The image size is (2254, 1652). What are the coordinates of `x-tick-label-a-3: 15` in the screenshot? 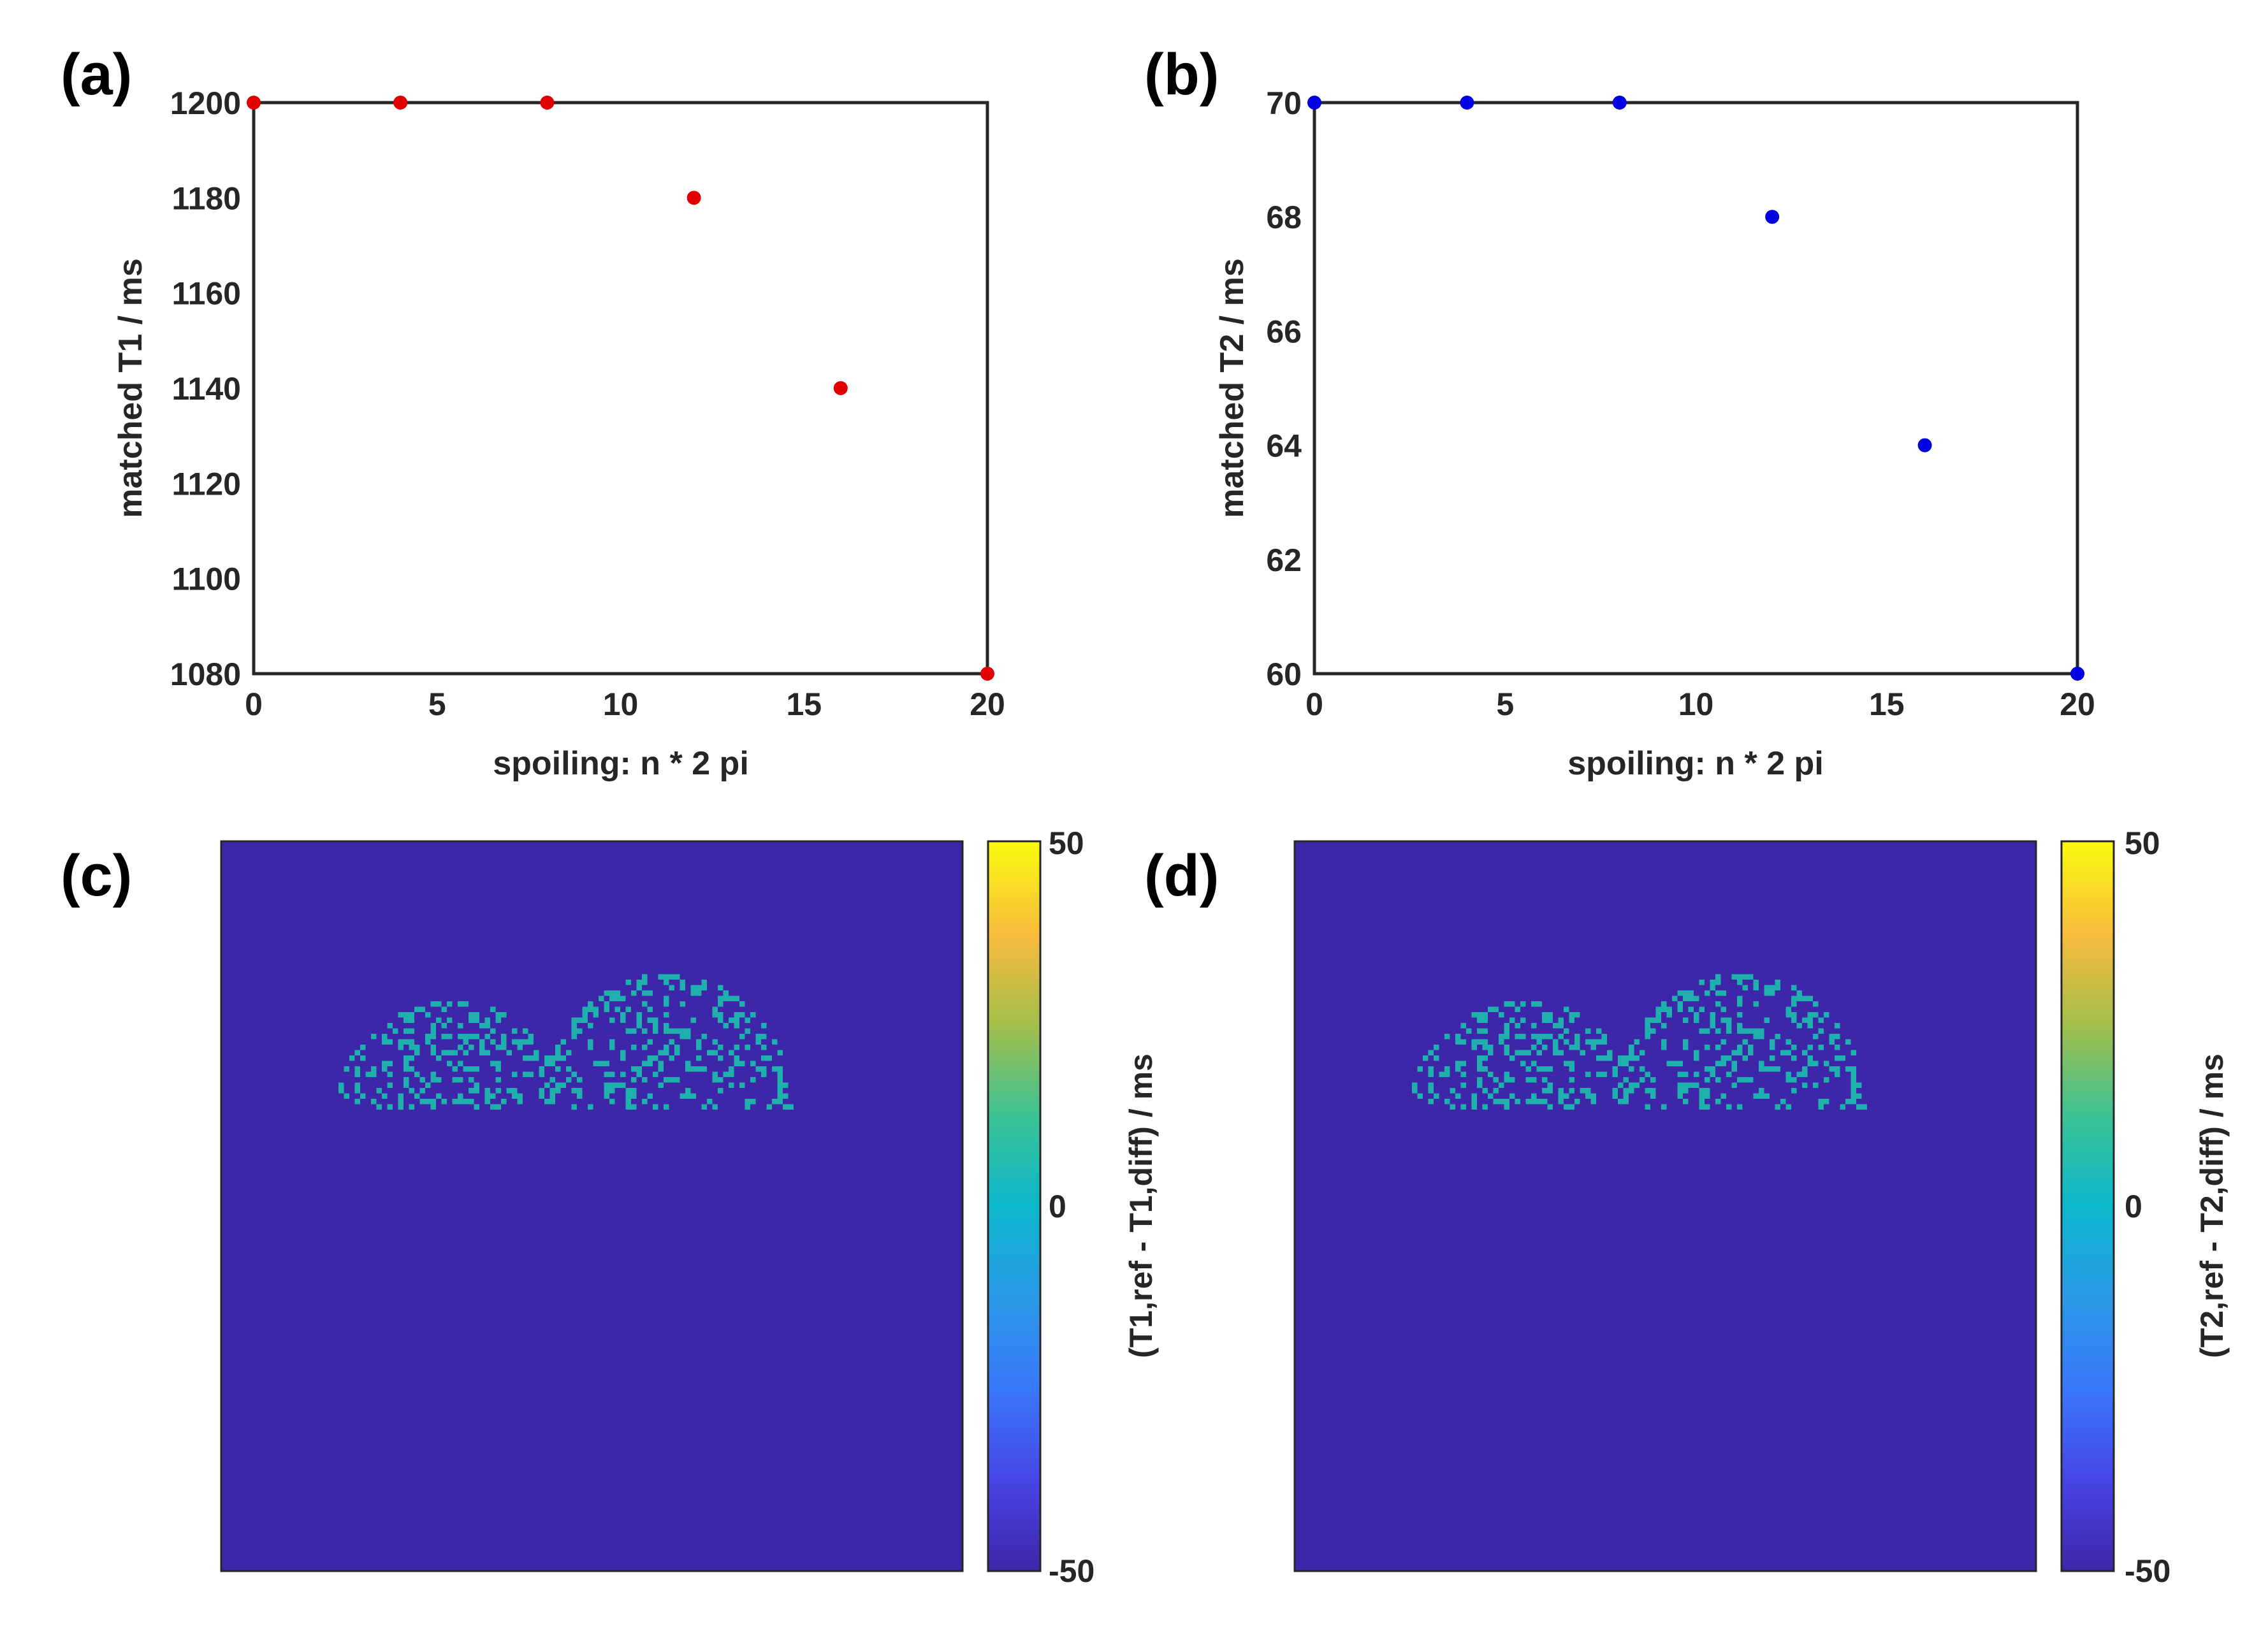 It's located at (804, 704).